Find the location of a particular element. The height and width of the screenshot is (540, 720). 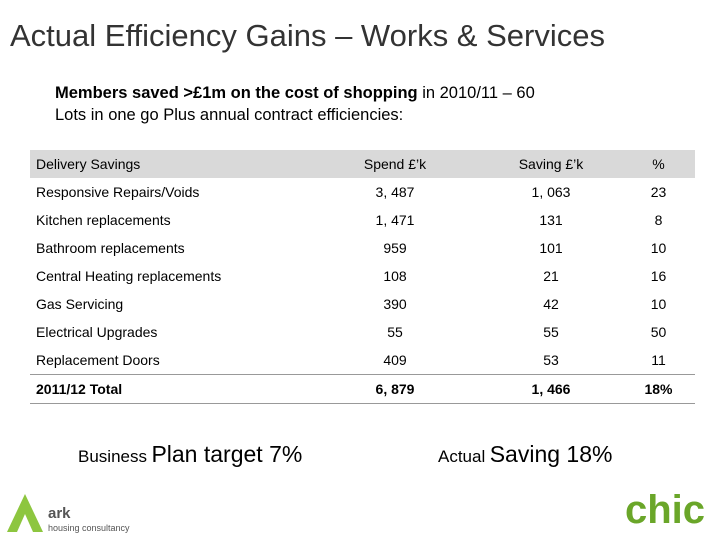

table-row: Responsive Repairs/Voids 3, 487 1, 063 23 is located at coordinates (362, 192).